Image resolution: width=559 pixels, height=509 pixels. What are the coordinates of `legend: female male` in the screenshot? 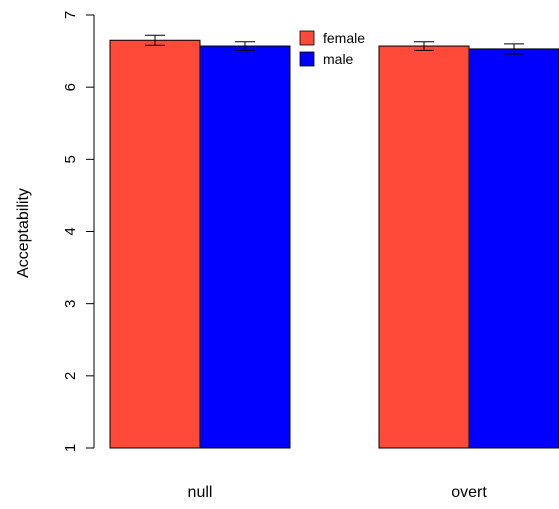 It's located at (332, 48).